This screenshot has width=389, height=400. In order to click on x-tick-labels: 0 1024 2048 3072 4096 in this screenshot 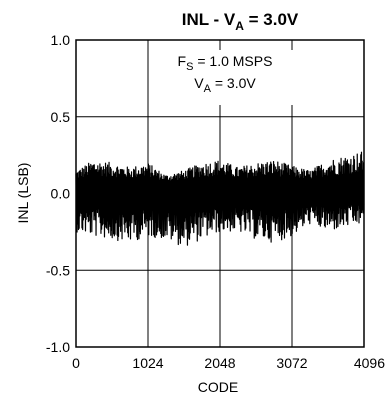, I will do `click(228, 363)`.